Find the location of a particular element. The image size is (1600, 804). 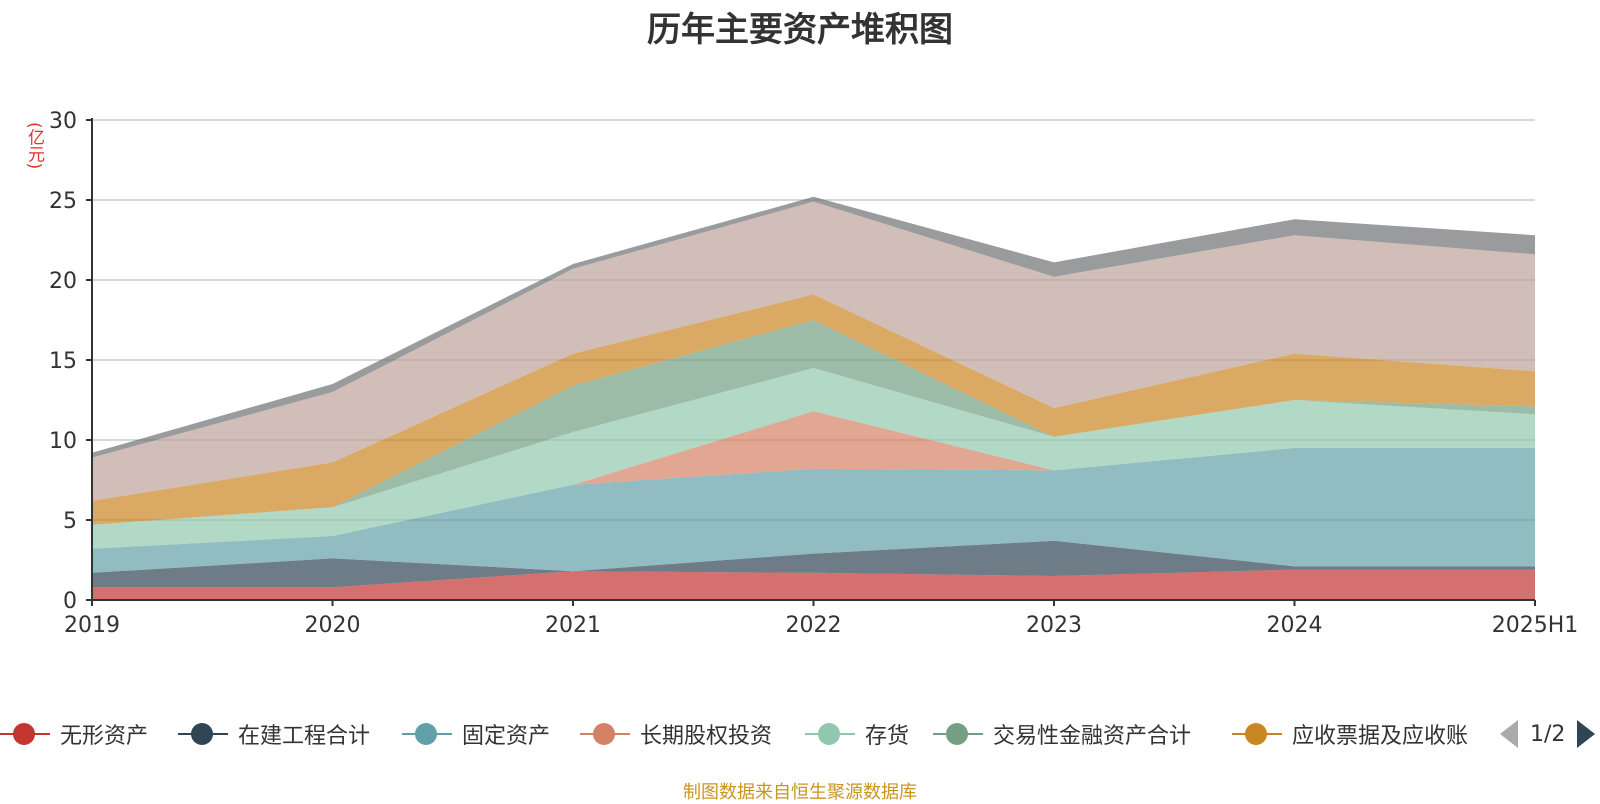

data-source-note: 制图数据来自恒生聚源数据库 is located at coordinates (800, 792).